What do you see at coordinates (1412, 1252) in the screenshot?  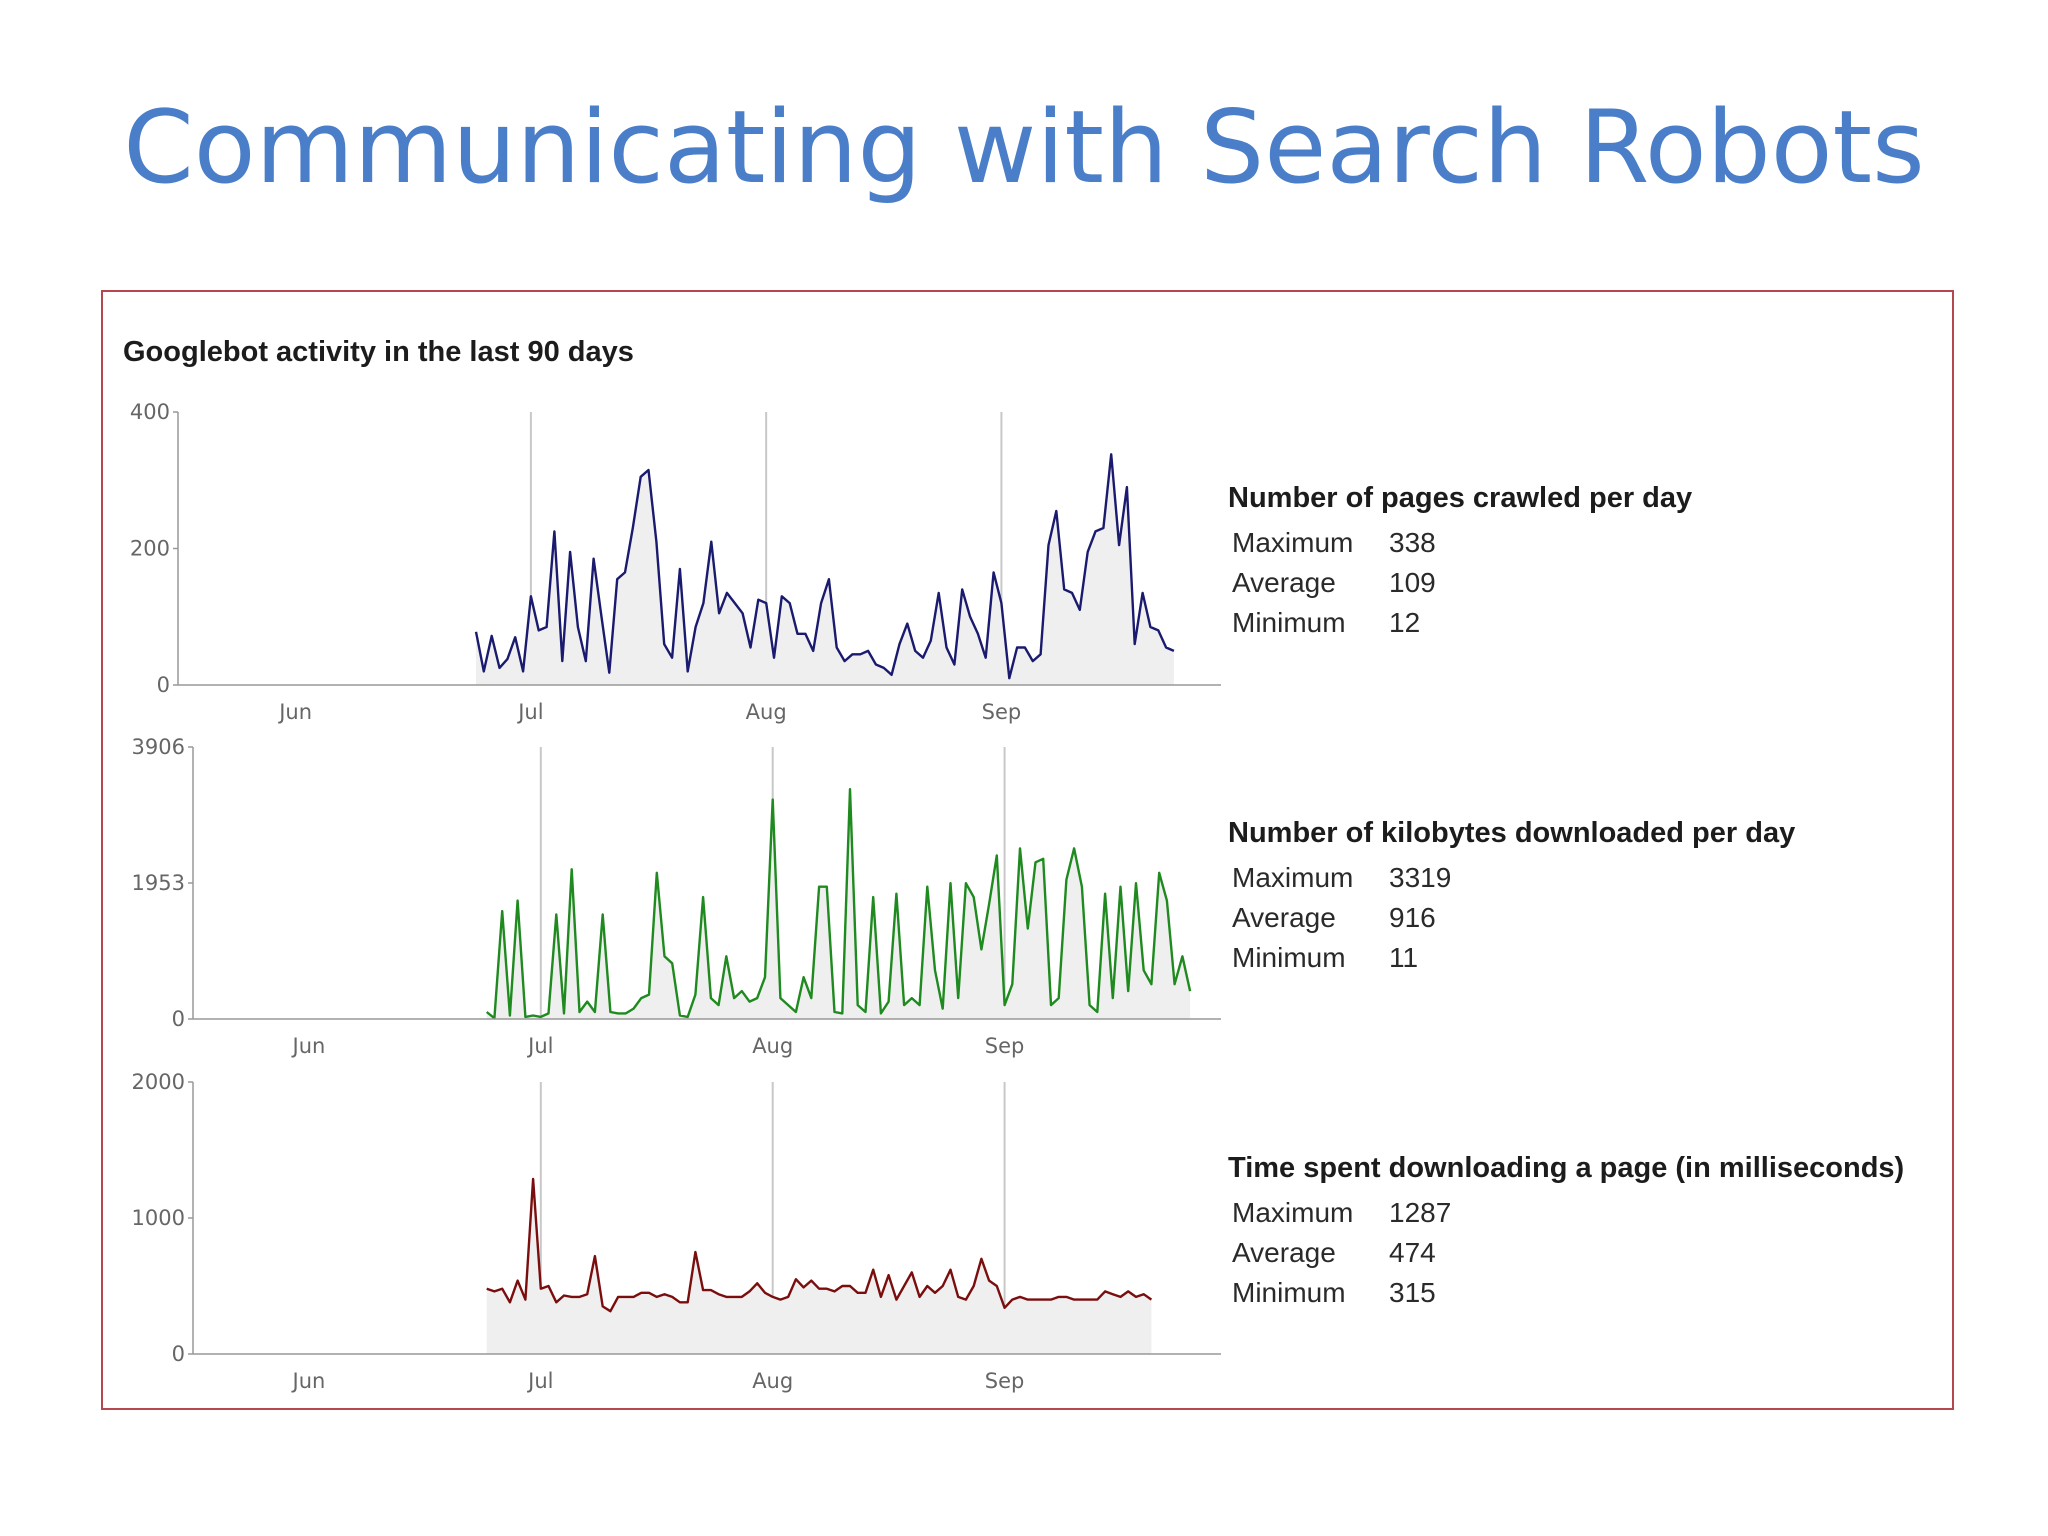 I see `stats-value: 474` at bounding box center [1412, 1252].